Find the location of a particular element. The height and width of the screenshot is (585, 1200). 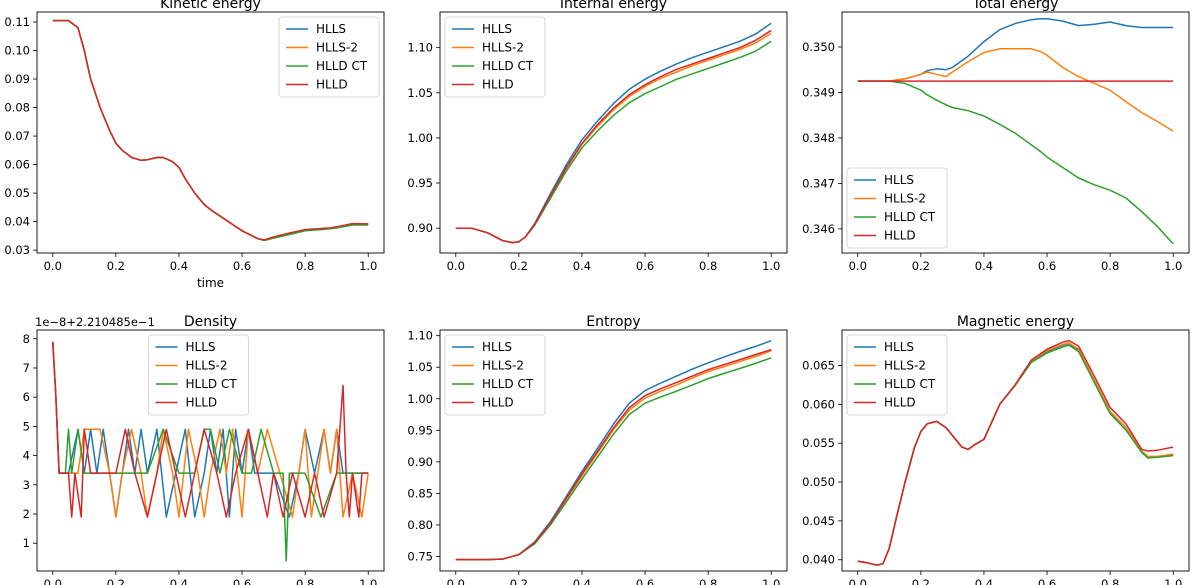

y-tick-label: 0.348 is located at coordinates (818, 138).